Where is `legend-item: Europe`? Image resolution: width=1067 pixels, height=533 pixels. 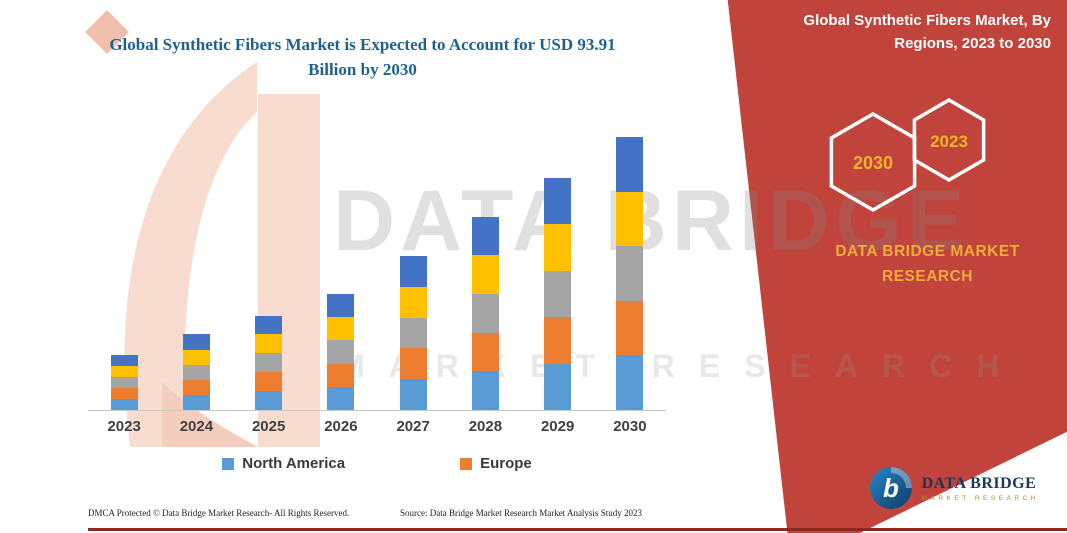 legend-item: Europe is located at coordinates (496, 463).